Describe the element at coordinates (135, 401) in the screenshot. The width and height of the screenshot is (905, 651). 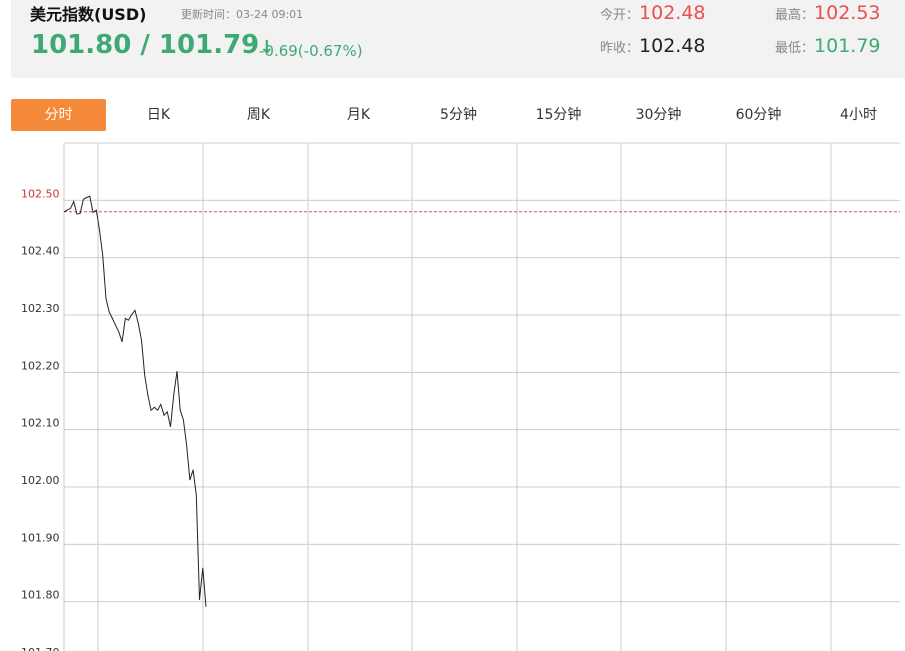
I see `price-line` at that location.